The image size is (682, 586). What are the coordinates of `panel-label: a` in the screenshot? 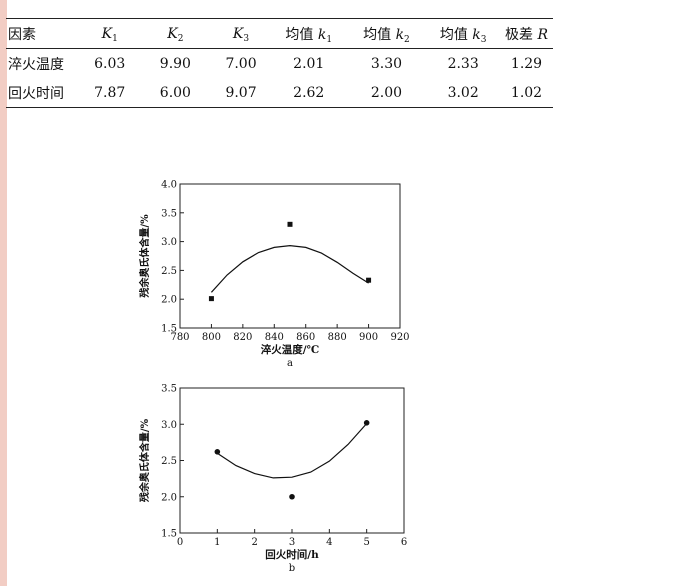 It's located at (290, 363).